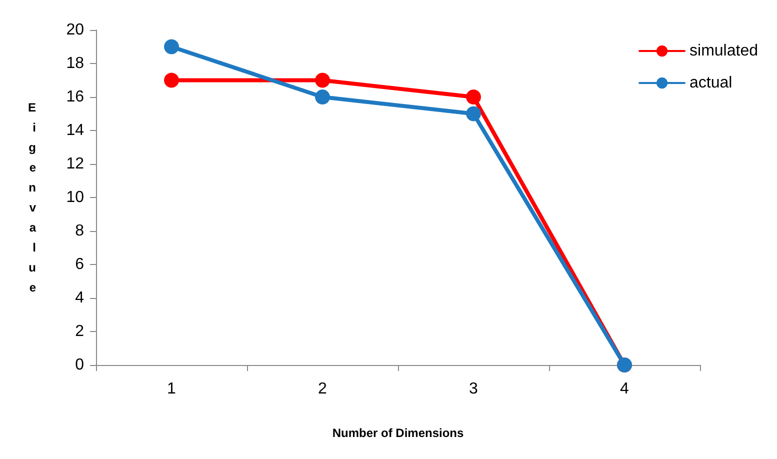 Image resolution: width=777 pixels, height=459 pixels. What do you see at coordinates (79, 298) in the screenshot?
I see `y-tick-label: 4` at bounding box center [79, 298].